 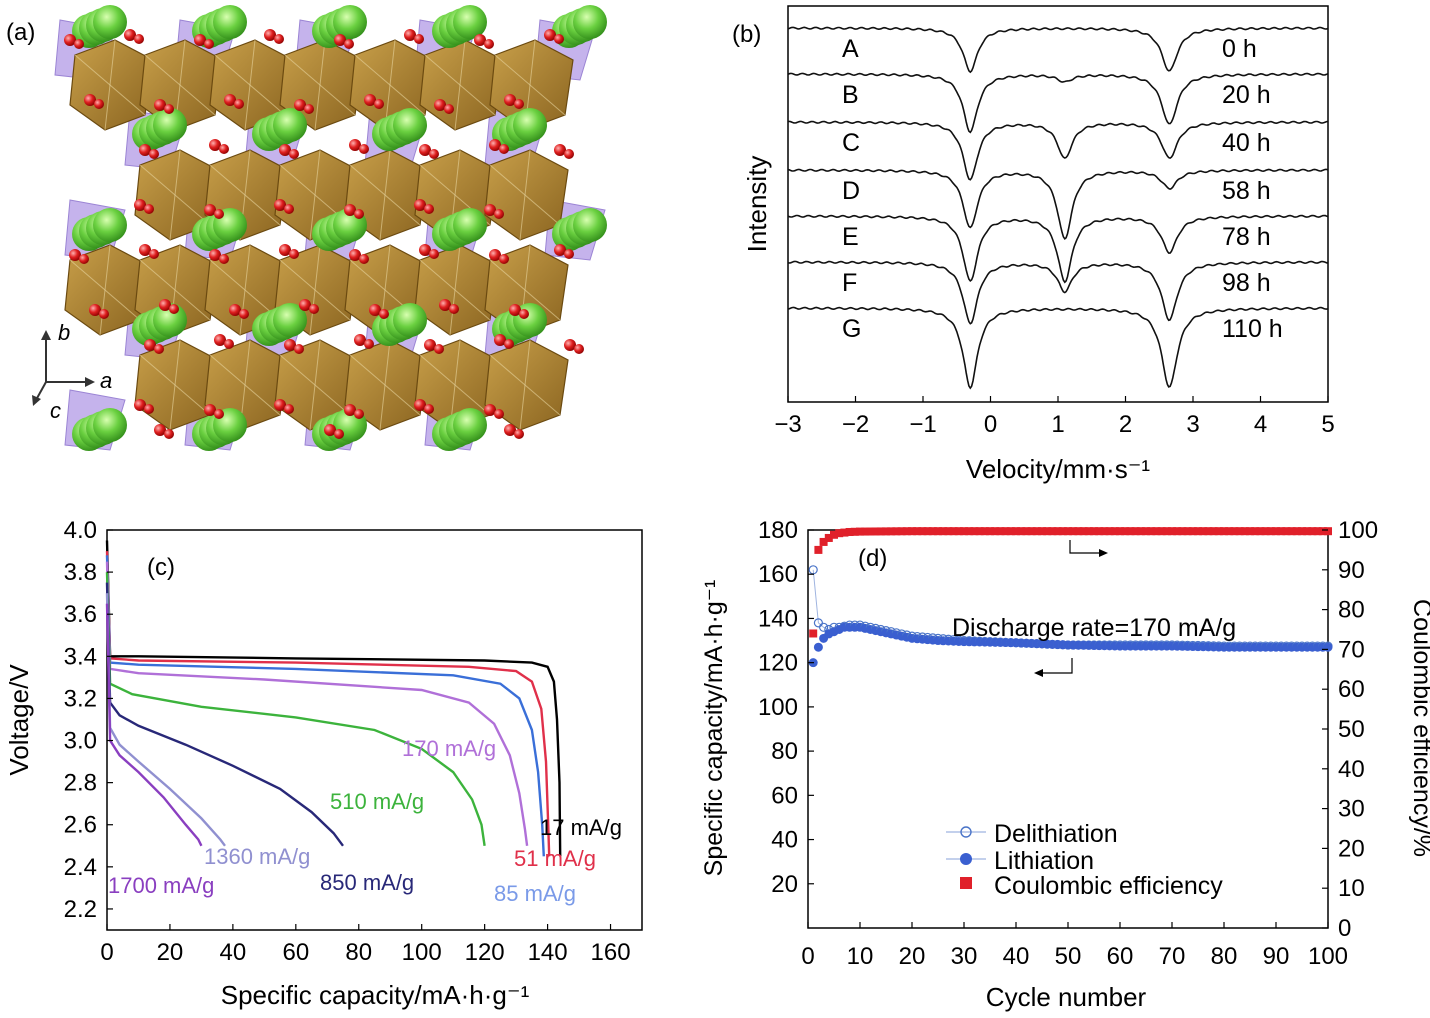 What do you see at coordinates (449, 748) in the screenshot?
I see `curve-rate-label: 170 mA/g` at bounding box center [449, 748].